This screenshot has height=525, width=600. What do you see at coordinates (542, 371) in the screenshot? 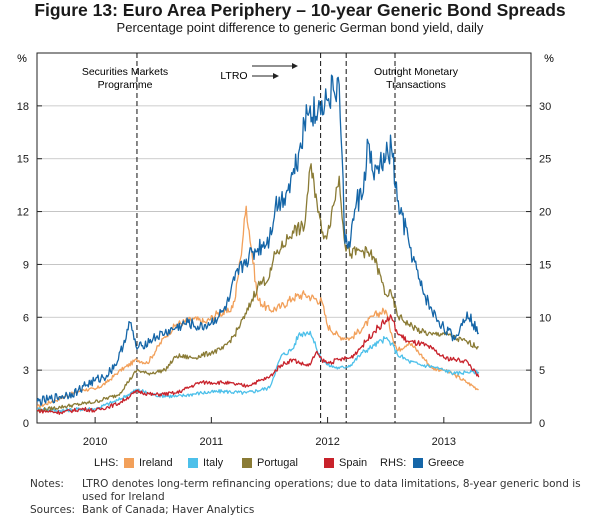
I see `right-tick-label: 5` at bounding box center [542, 371].